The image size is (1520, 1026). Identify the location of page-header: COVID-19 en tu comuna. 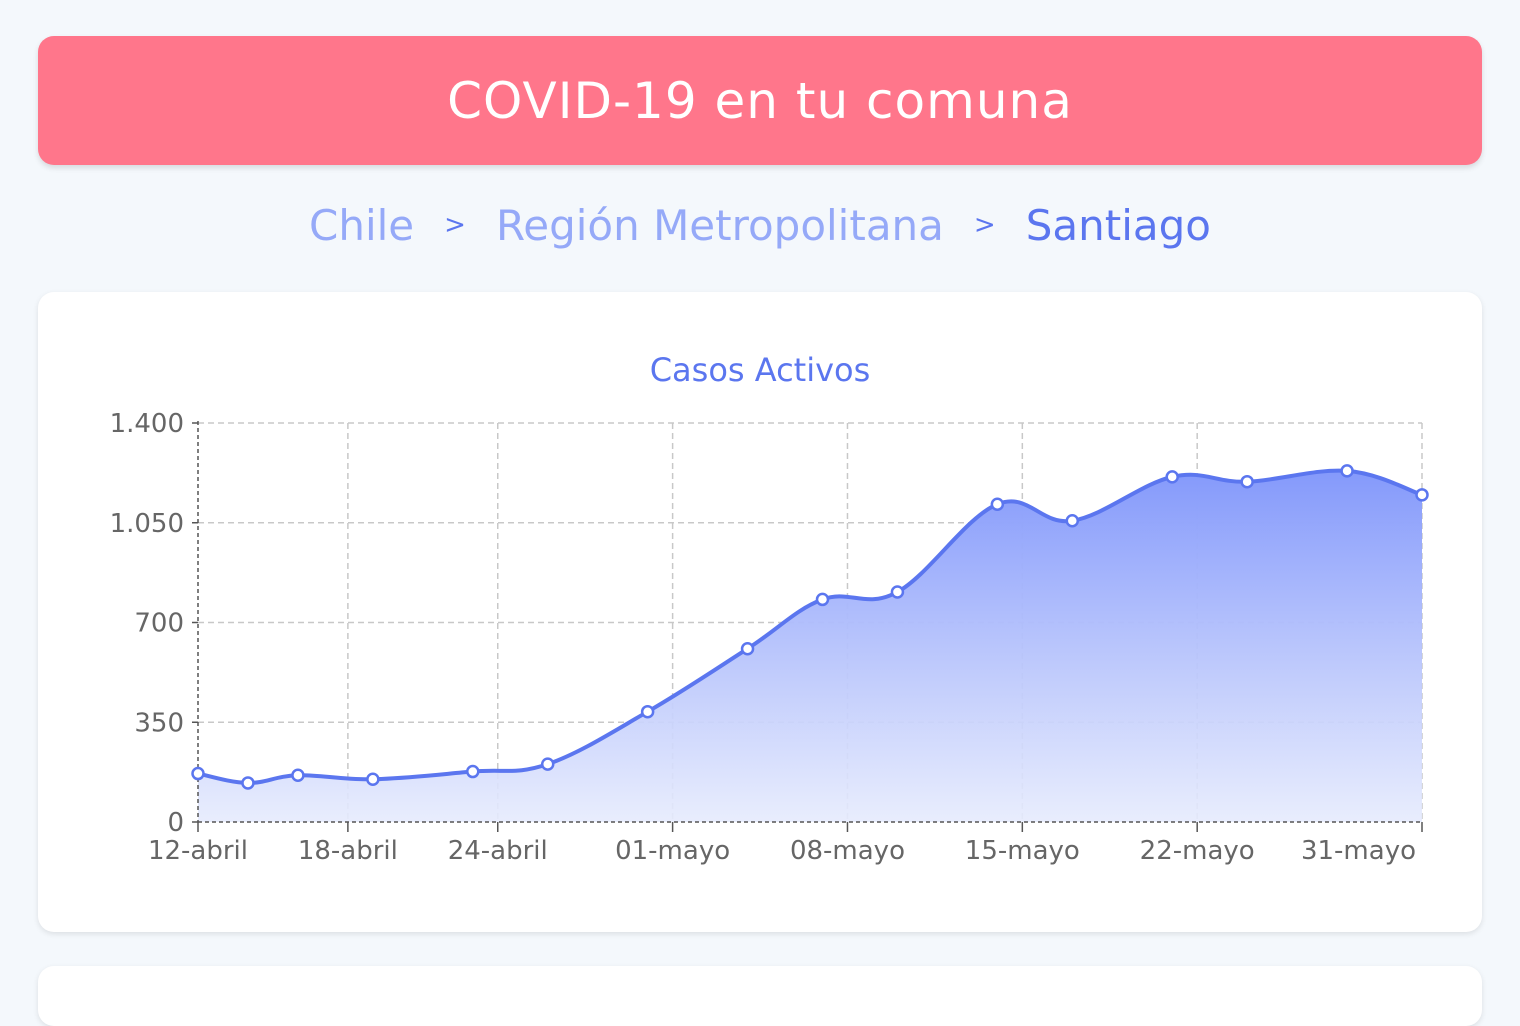
(760, 100).